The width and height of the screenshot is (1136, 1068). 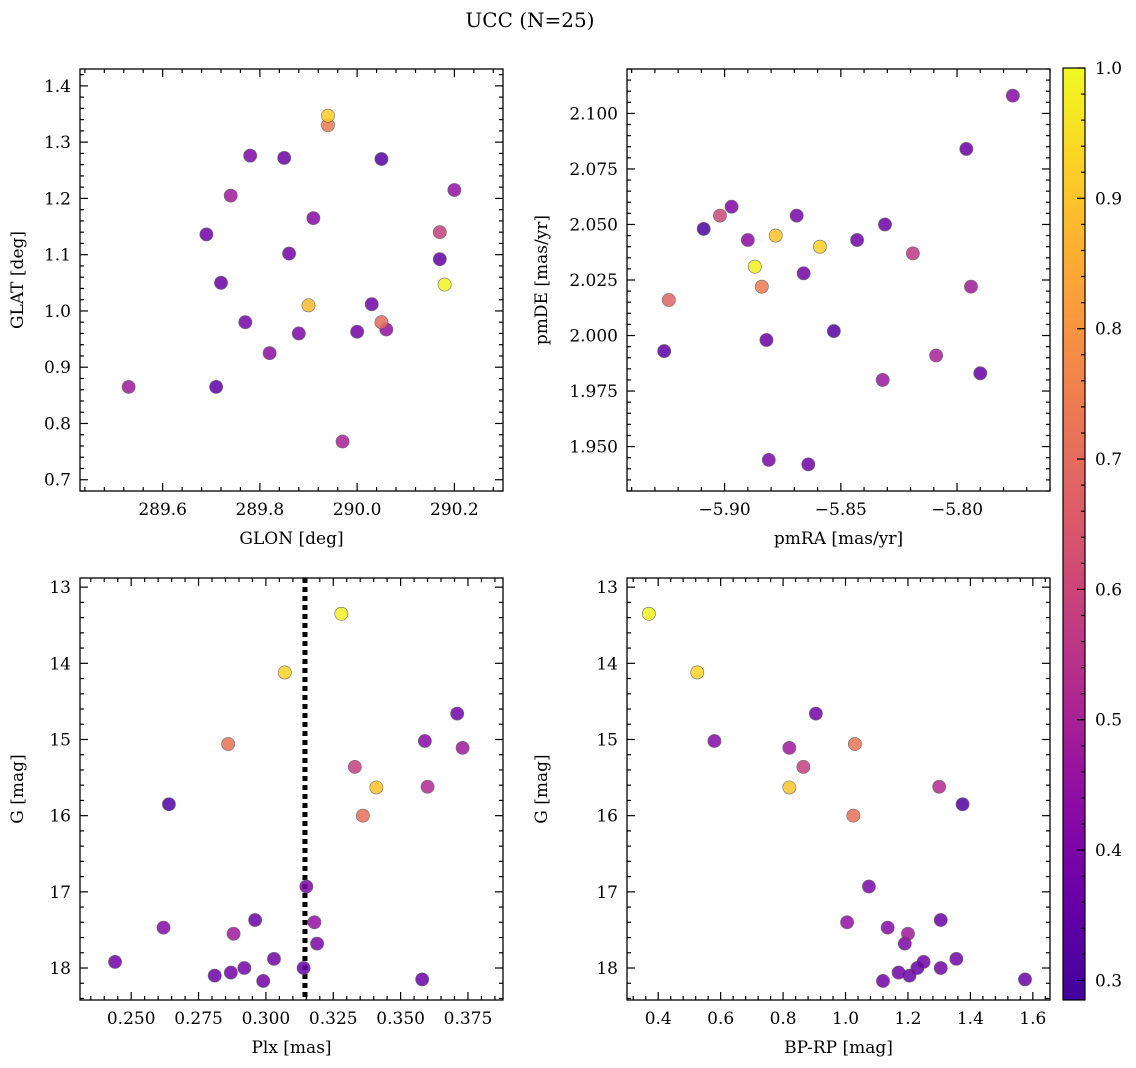 I want to click on y-tick-label: 2.100, so click(x=593, y=114).